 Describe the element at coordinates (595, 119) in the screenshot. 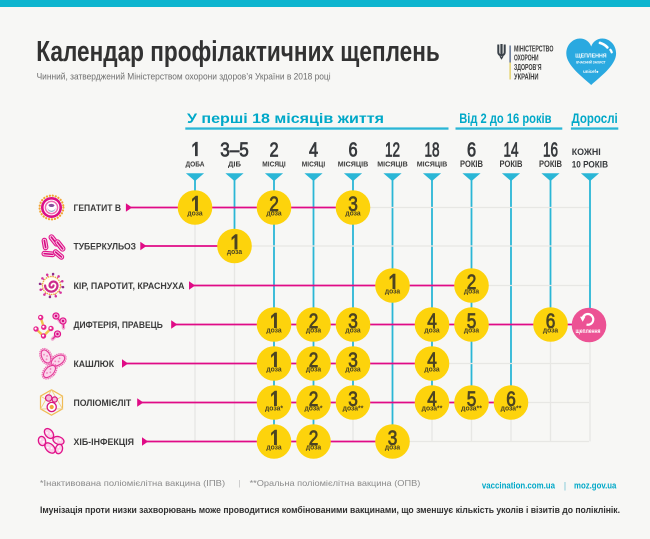

I see `svg-text: Дорослі` at that location.